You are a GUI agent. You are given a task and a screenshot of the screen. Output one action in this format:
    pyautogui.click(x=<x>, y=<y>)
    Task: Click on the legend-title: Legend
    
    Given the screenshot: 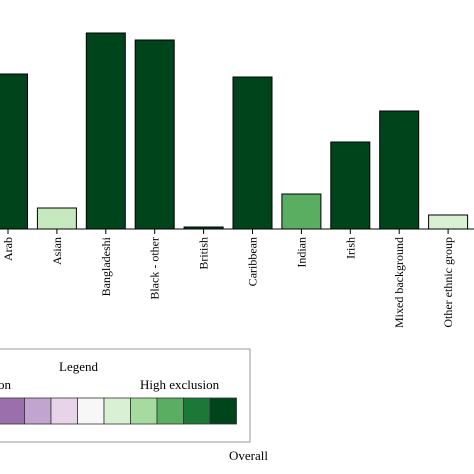 What is the action you would take?
    pyautogui.click(x=78, y=366)
    